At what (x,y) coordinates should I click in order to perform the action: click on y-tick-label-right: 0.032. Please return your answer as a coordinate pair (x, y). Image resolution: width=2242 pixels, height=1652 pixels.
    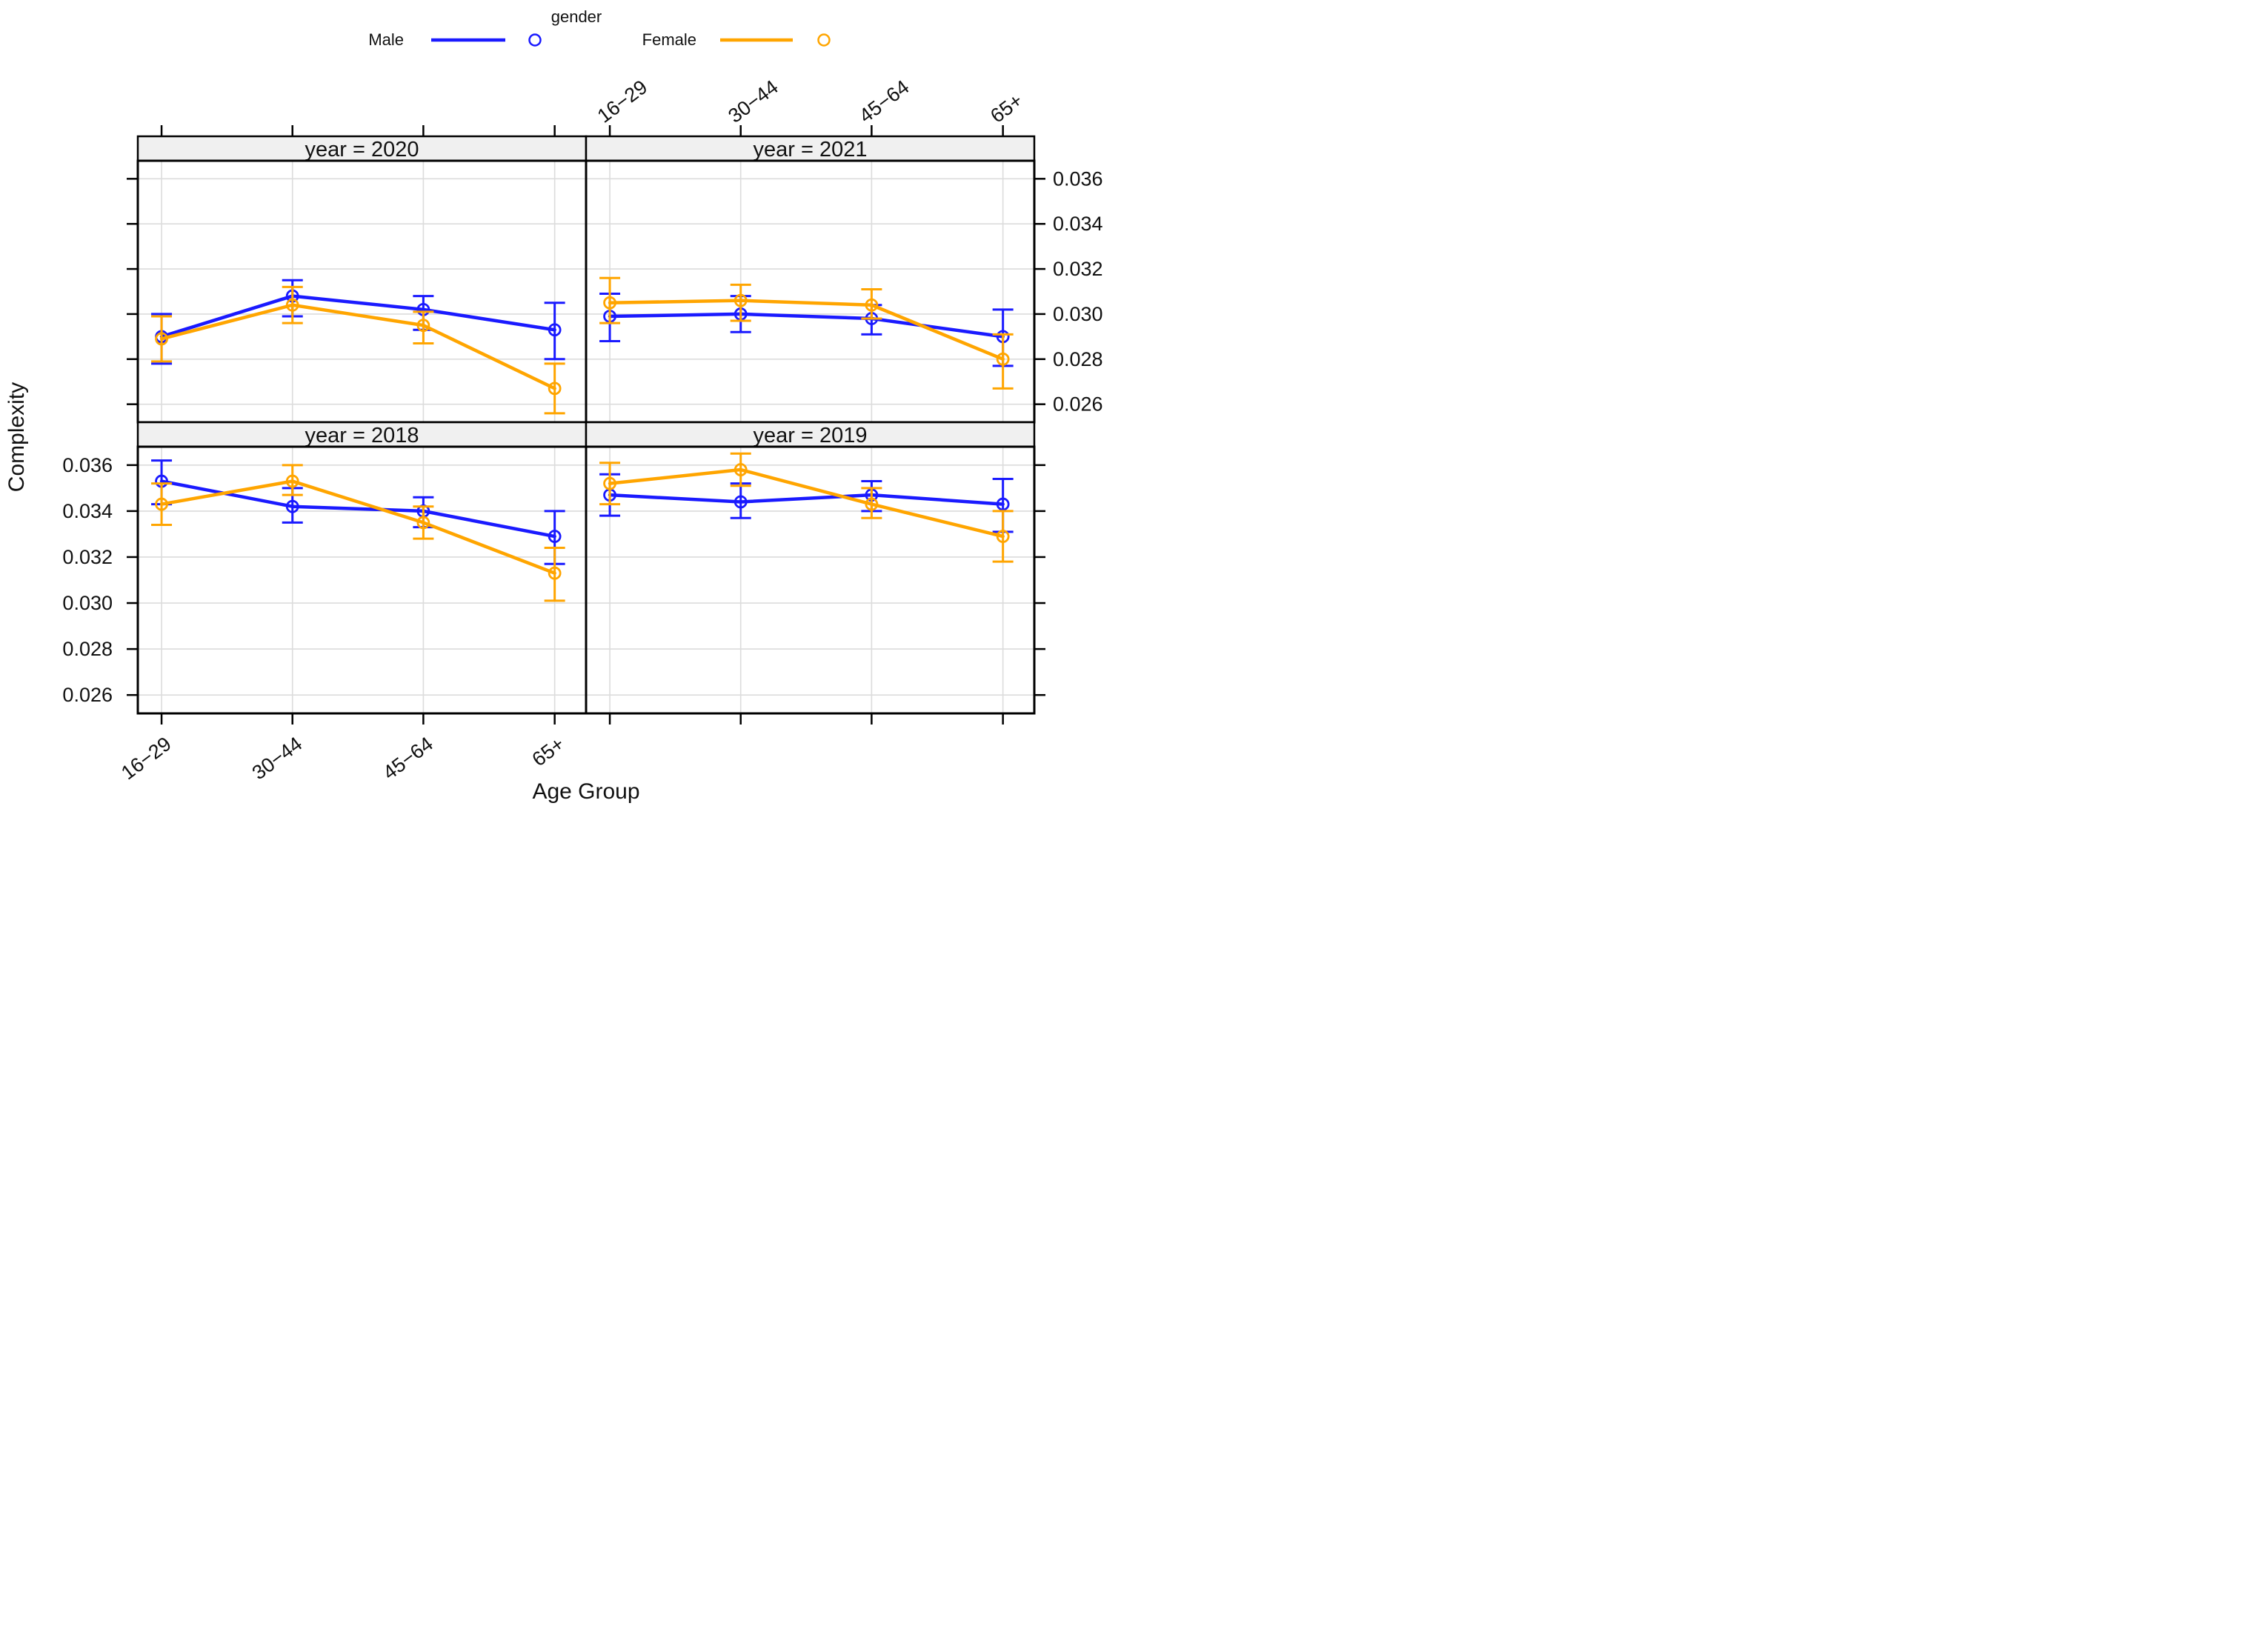
    Looking at the image, I should click on (1078, 269).